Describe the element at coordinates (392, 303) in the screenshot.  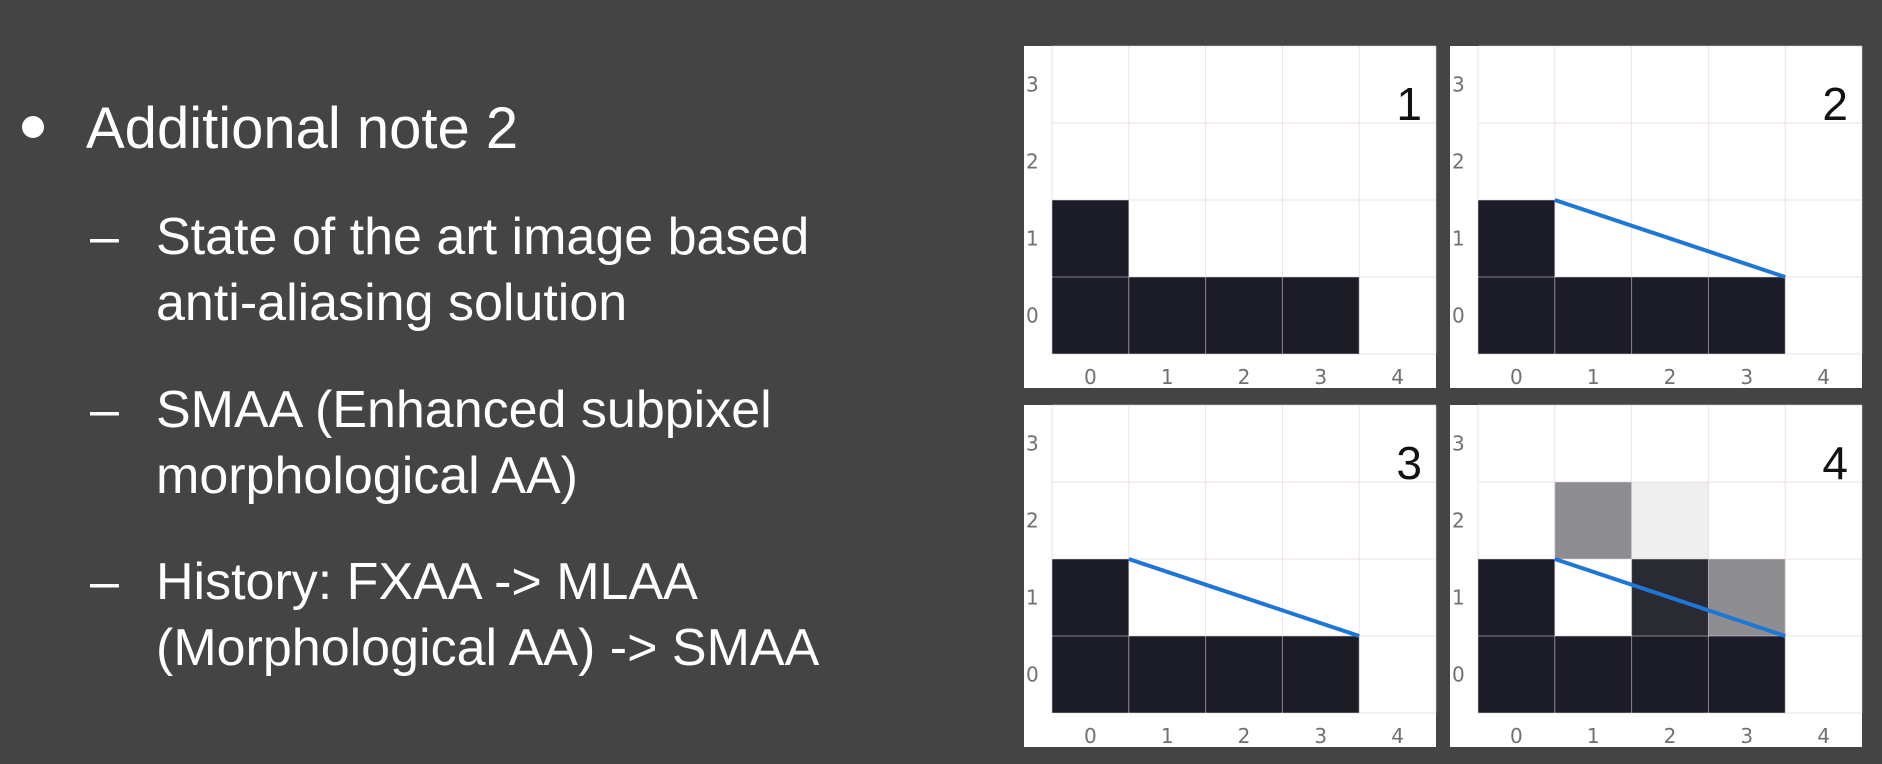
I see `subpoint-line: anti-aliasing solution` at that location.